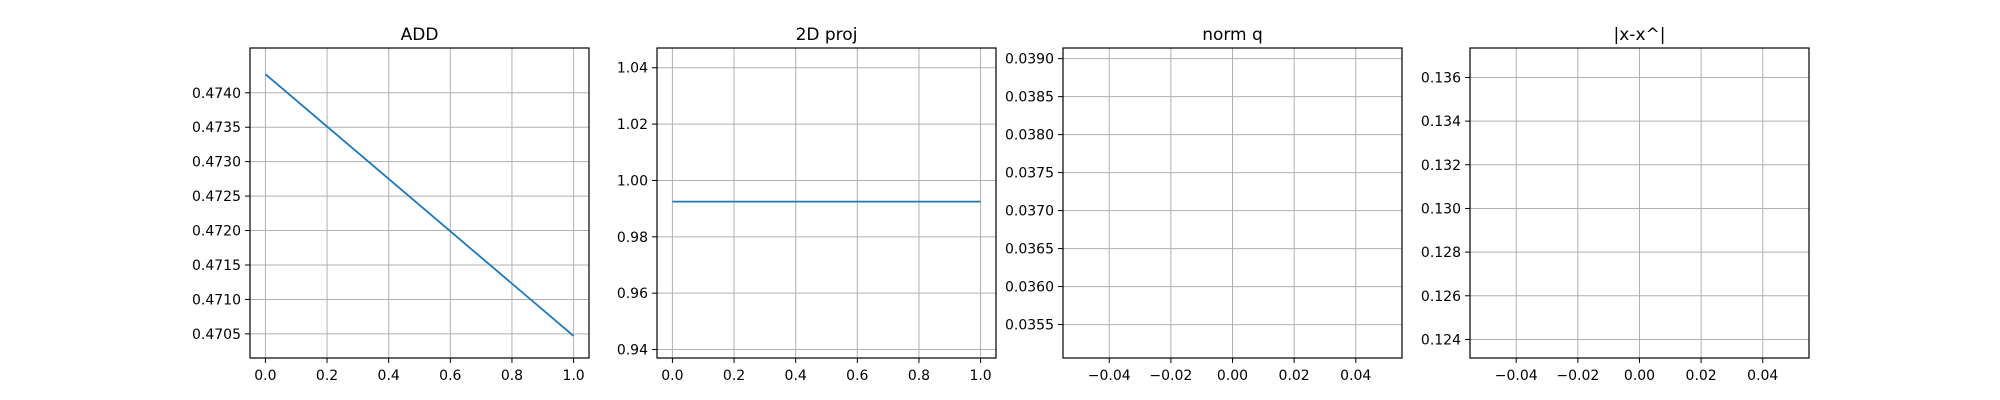  I want to click on y-tick-label: 0.124, so click(1441, 340).